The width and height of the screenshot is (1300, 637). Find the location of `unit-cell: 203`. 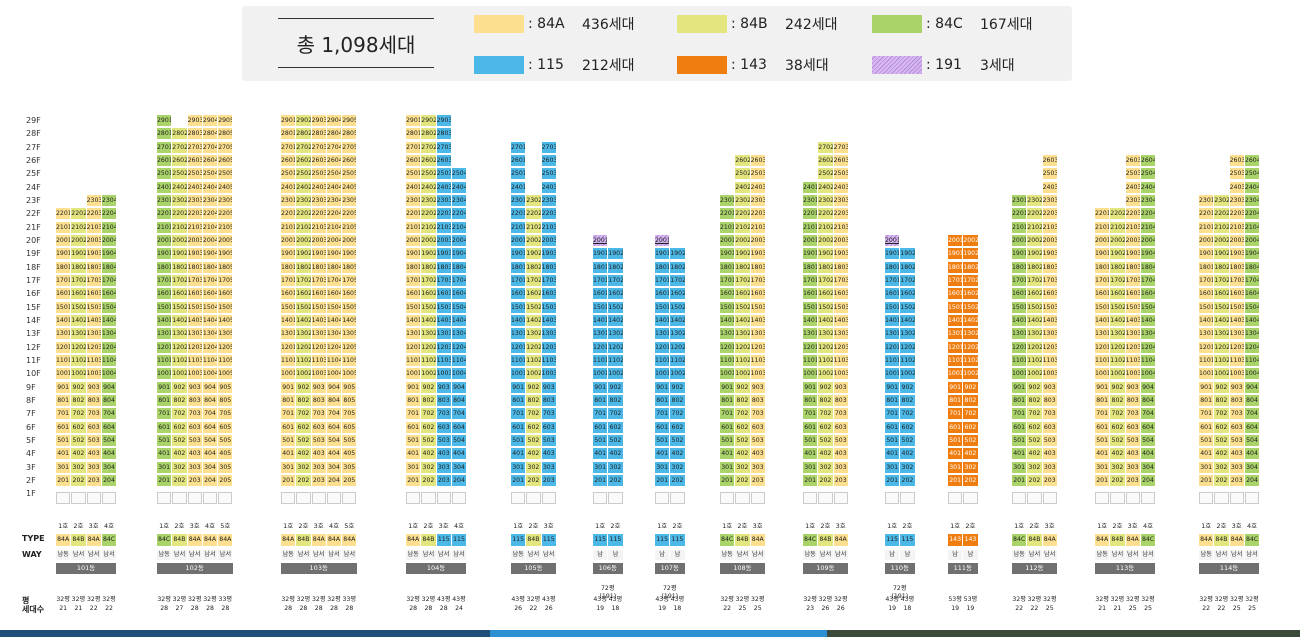

unit-cell: 203 is located at coordinates (194, 480).